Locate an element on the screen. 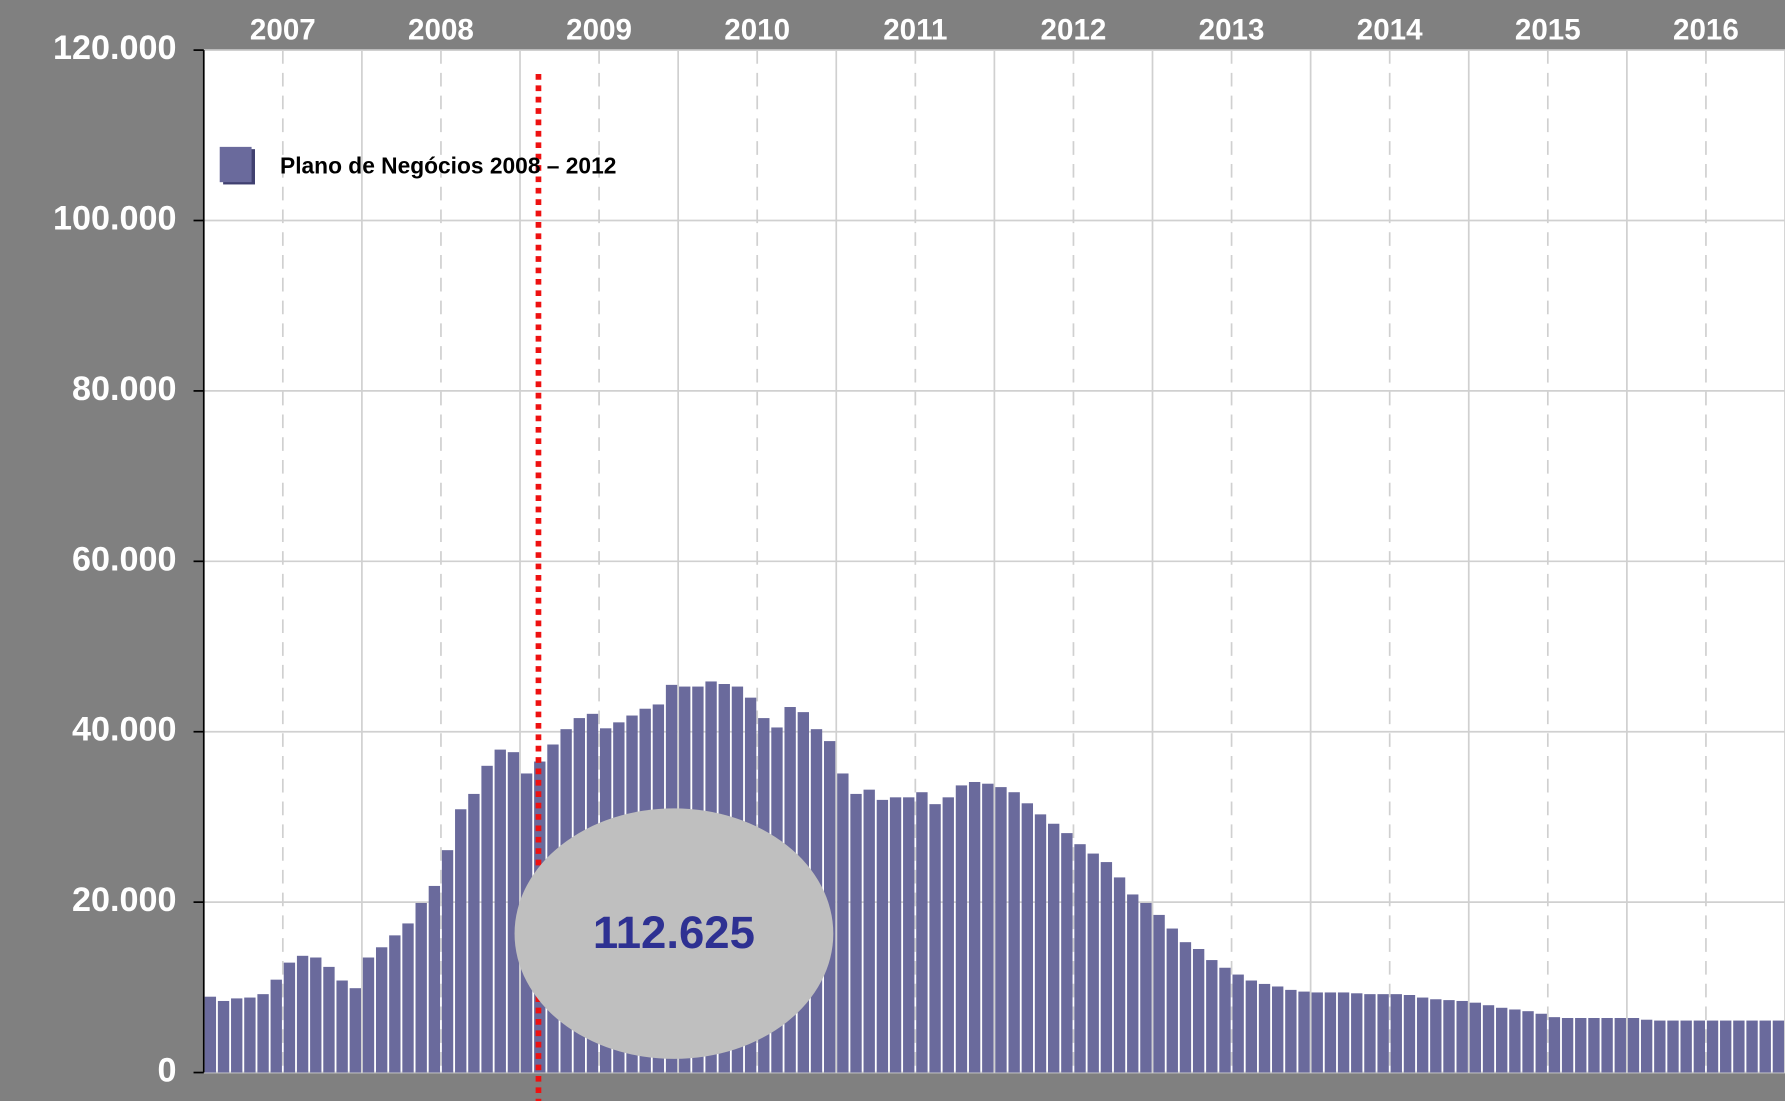 This screenshot has height=1101, width=1785. y-tick-label: 80.000 is located at coordinates (124, 389).